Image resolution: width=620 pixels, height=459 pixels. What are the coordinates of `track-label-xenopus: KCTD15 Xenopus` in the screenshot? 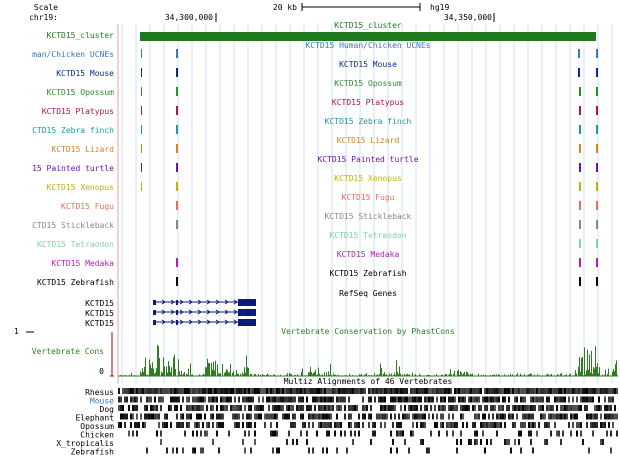 It's located at (81, 187).